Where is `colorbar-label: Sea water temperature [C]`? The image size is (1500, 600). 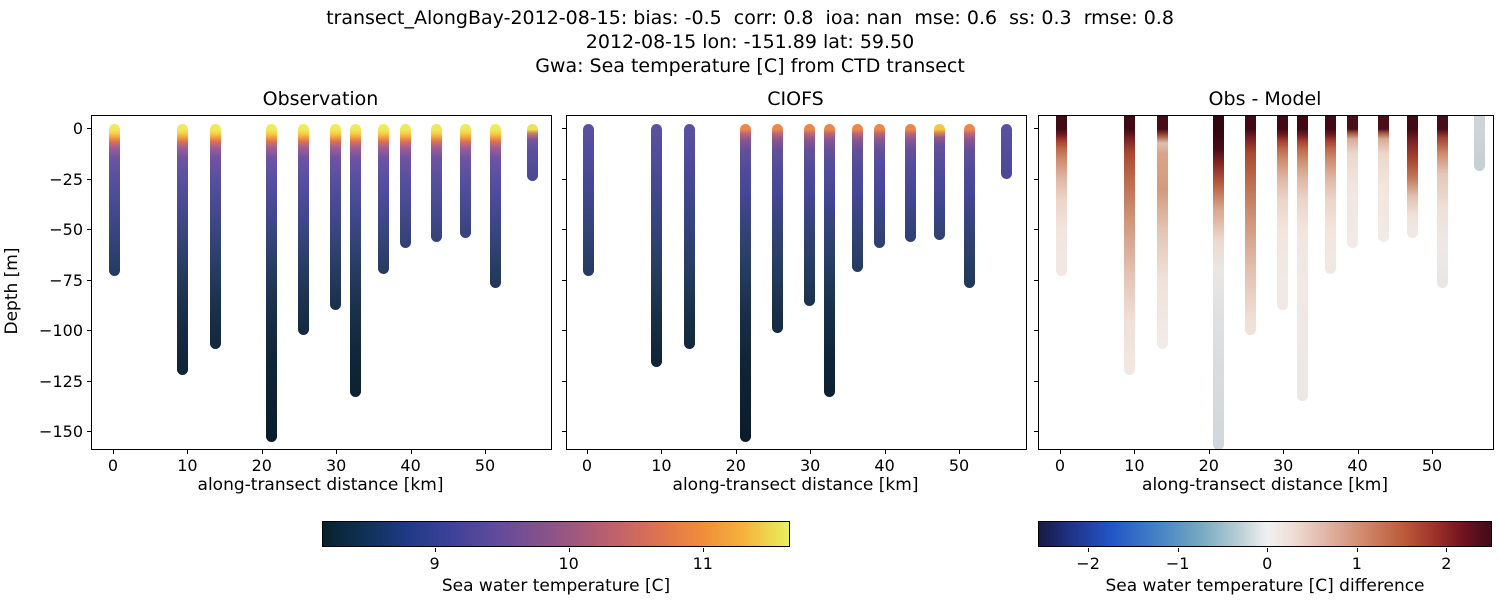 colorbar-label: Sea water temperature [C] is located at coordinates (556, 586).